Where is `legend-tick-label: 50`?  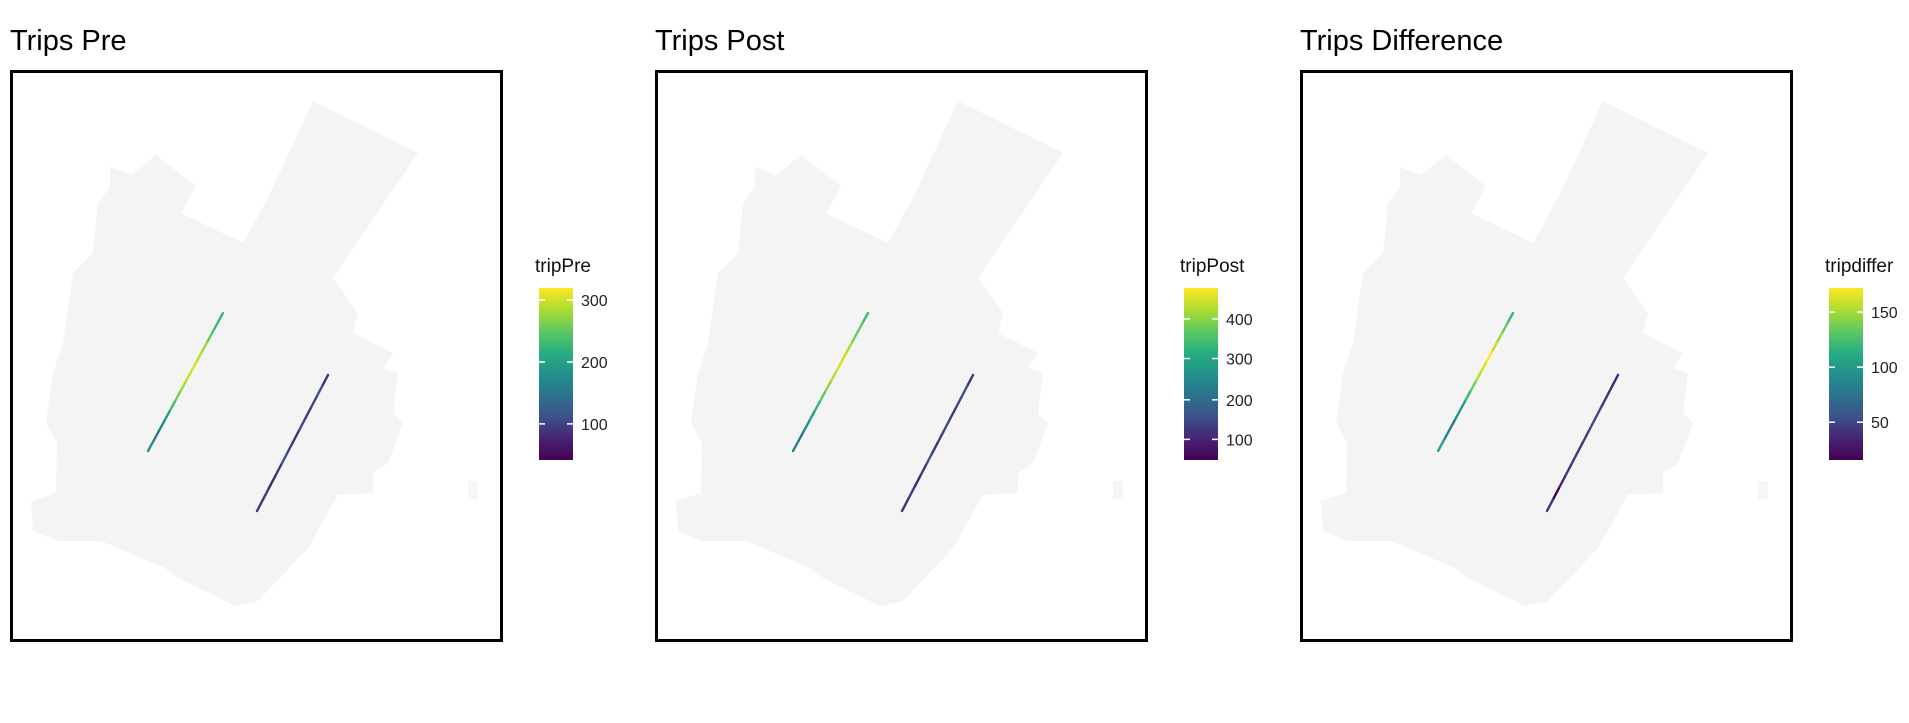
legend-tick-label: 50 is located at coordinates (1880, 423).